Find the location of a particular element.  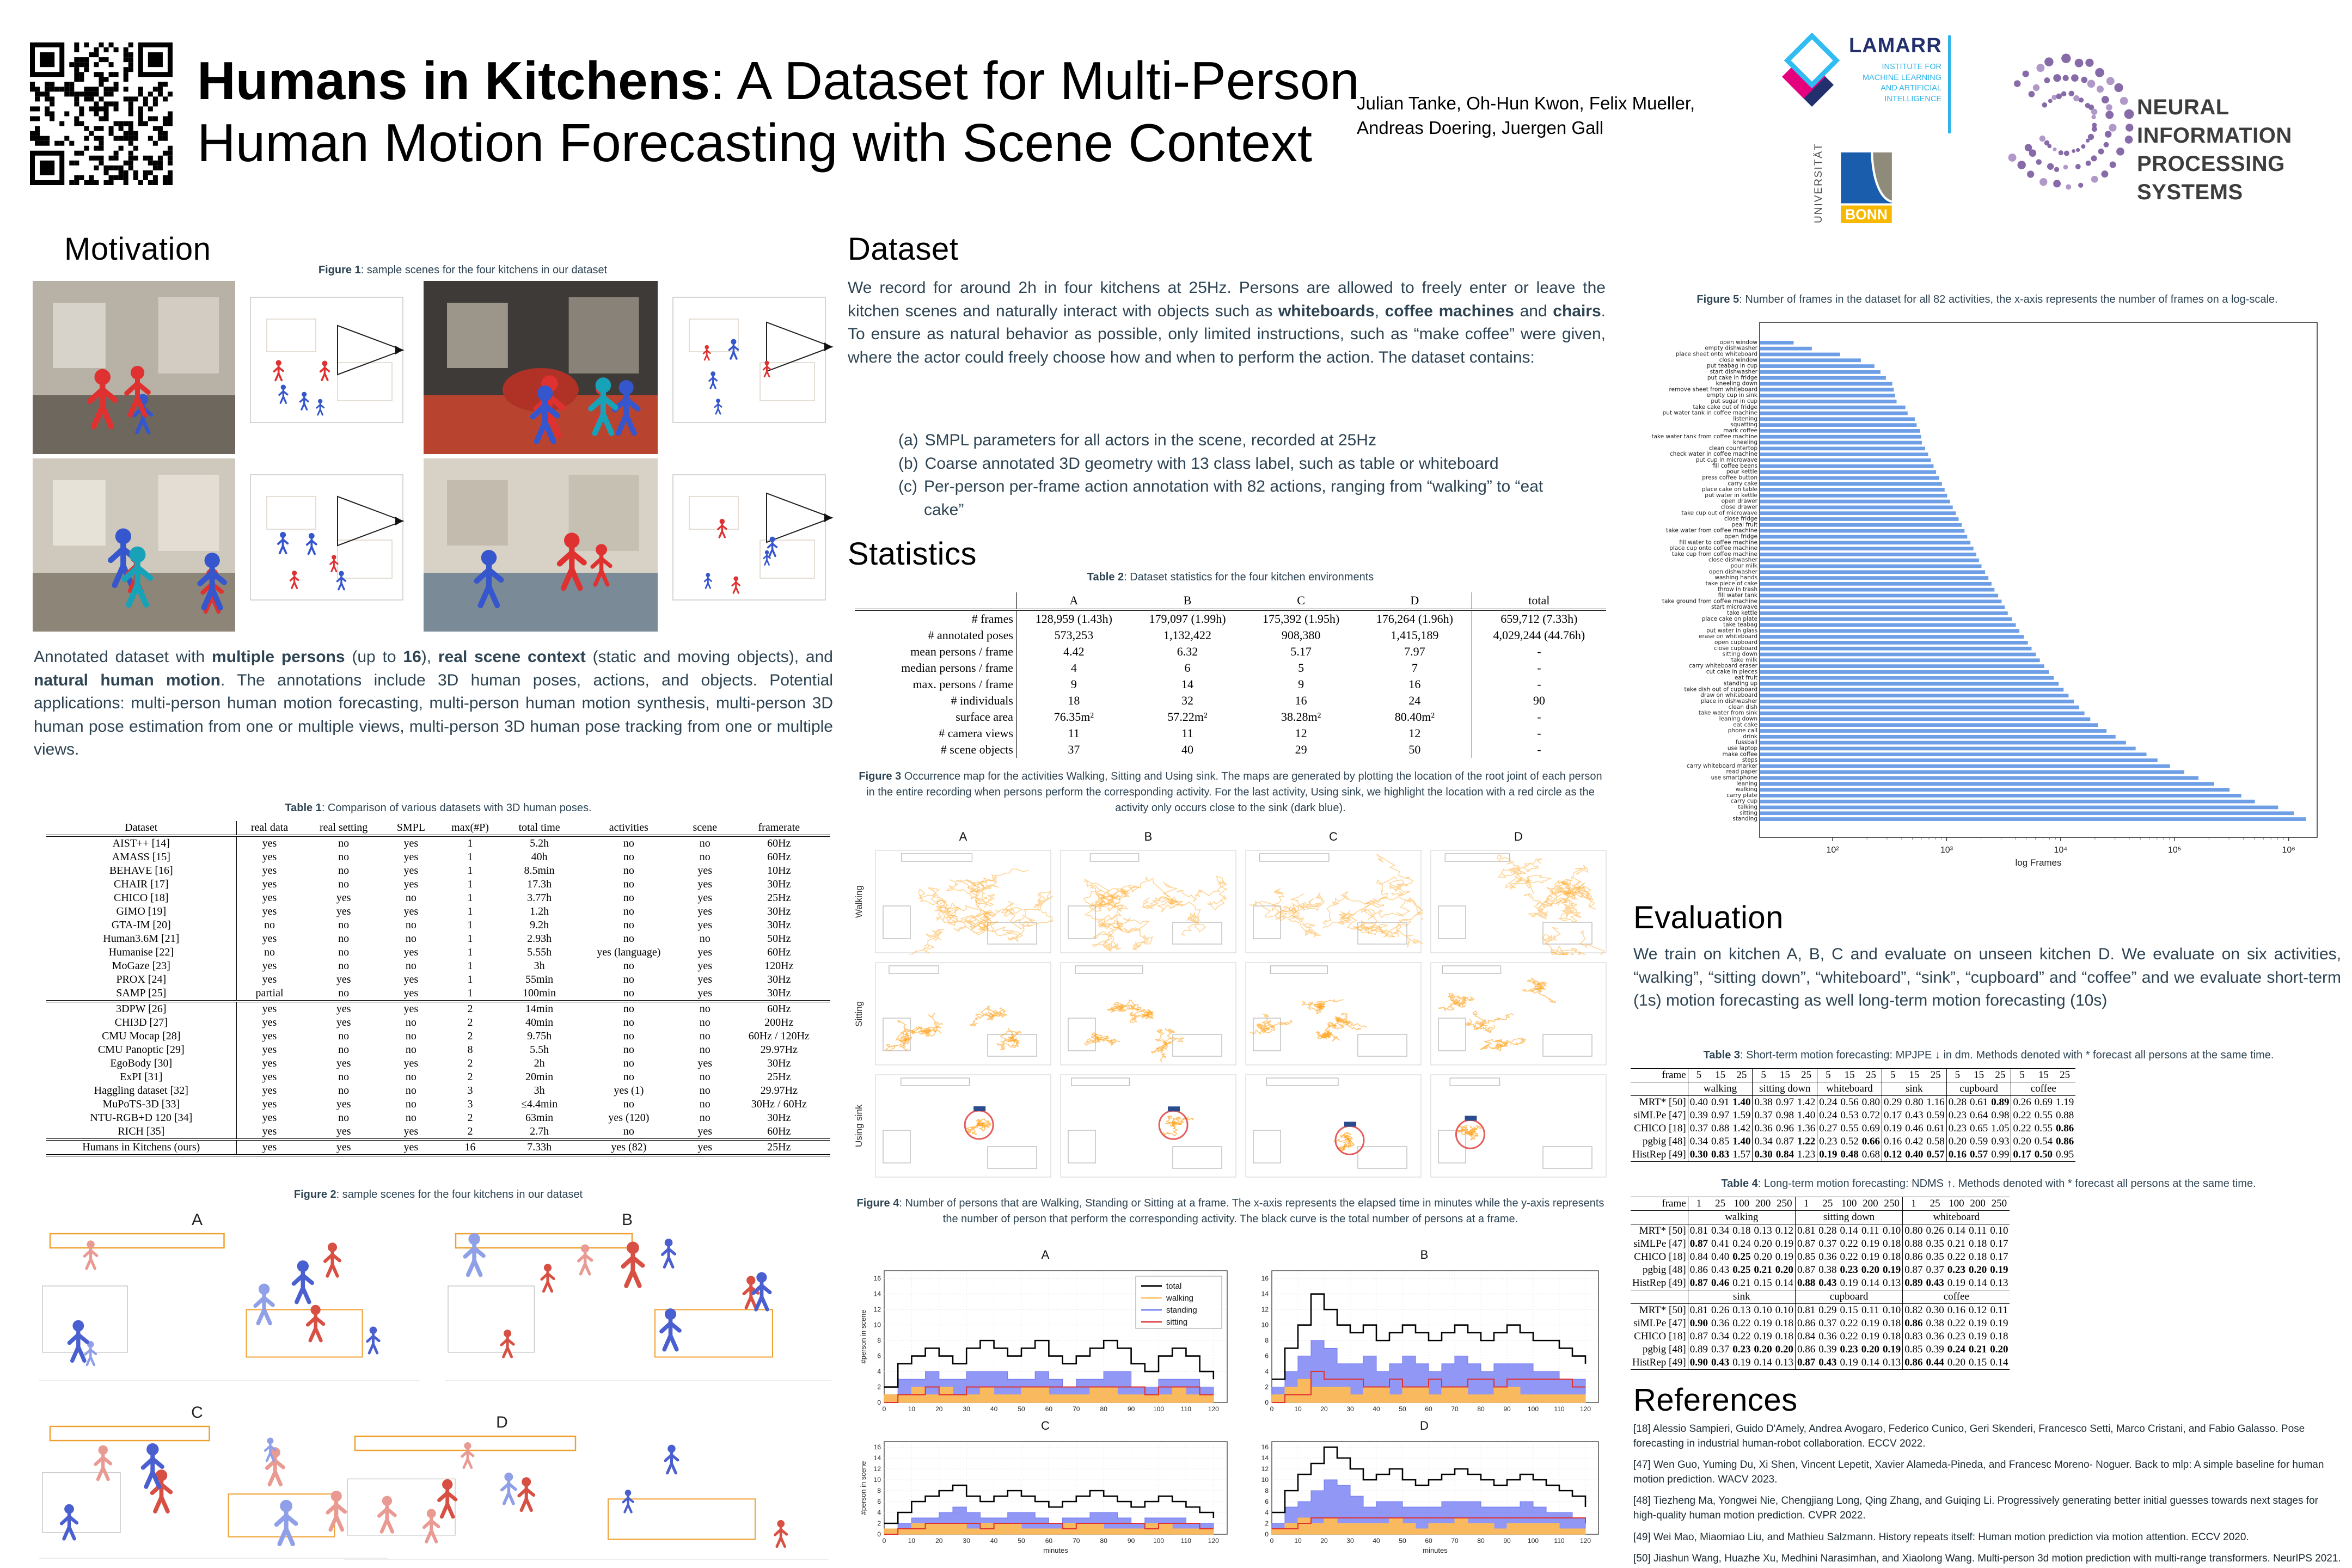

table-row: SAMP [25] partial no yes 1 100min no yes 30Hz is located at coordinates (438, 994).